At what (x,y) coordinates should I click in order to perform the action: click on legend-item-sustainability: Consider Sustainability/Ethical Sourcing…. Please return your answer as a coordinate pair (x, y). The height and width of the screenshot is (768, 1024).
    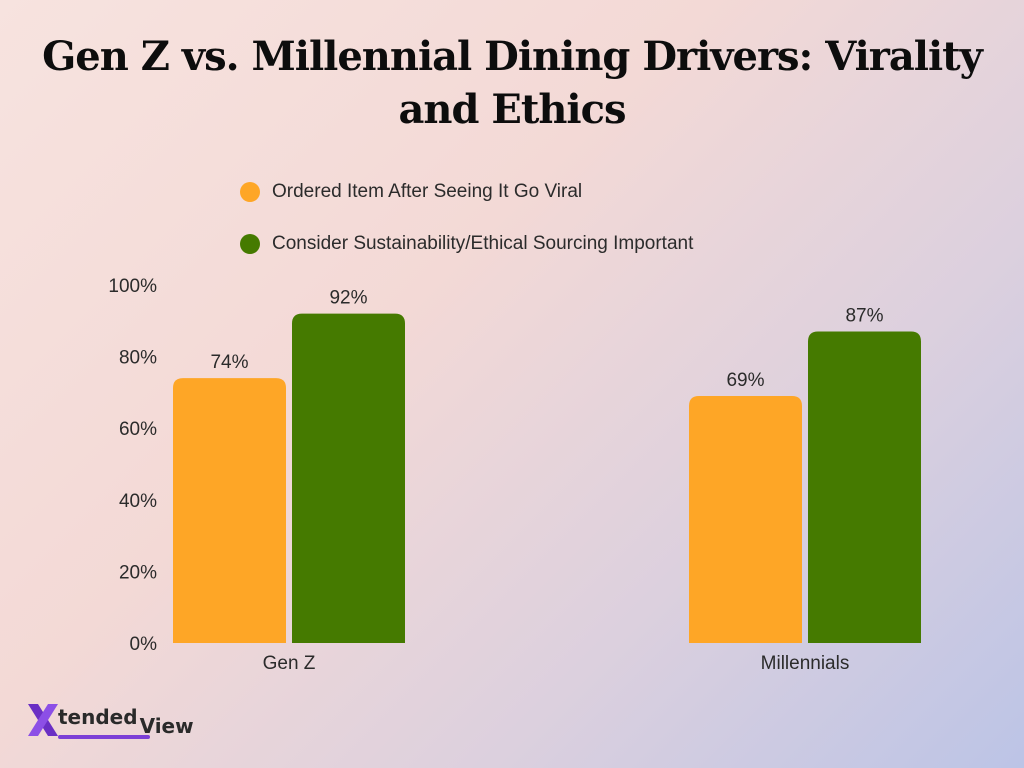
    Looking at the image, I should click on (466, 244).